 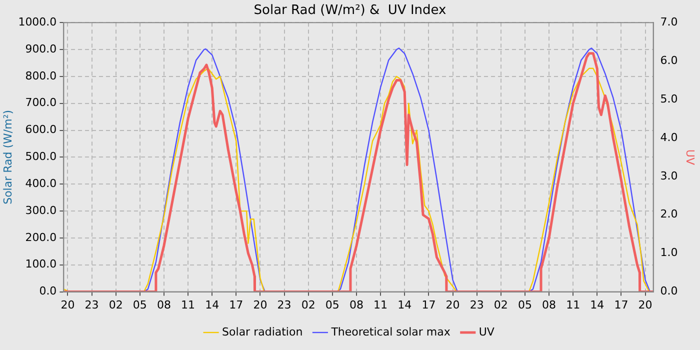 I want to click on y-tick-label: 200.0, so click(x=41, y=237).